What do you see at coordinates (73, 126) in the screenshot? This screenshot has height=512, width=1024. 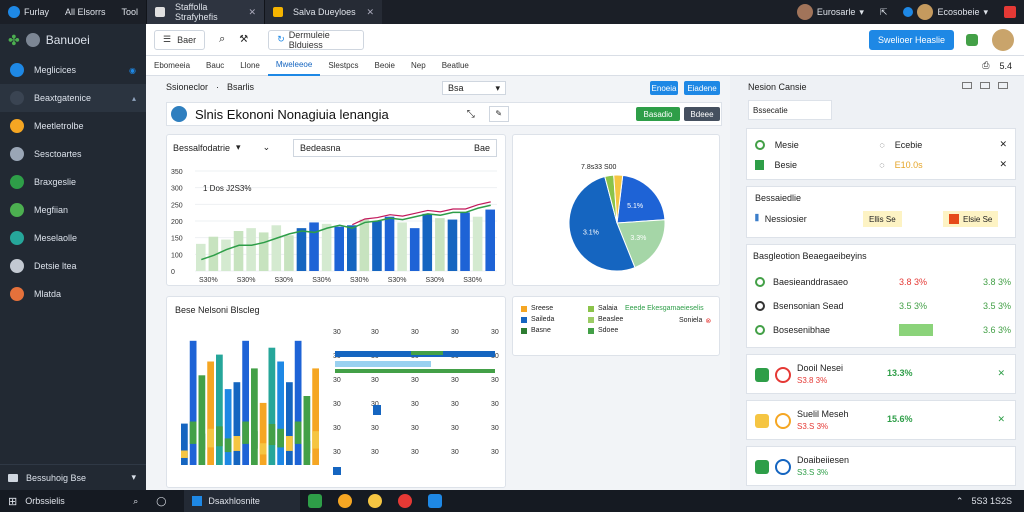 I see `sidebar-item-2: Meetletrolbe` at bounding box center [73, 126].